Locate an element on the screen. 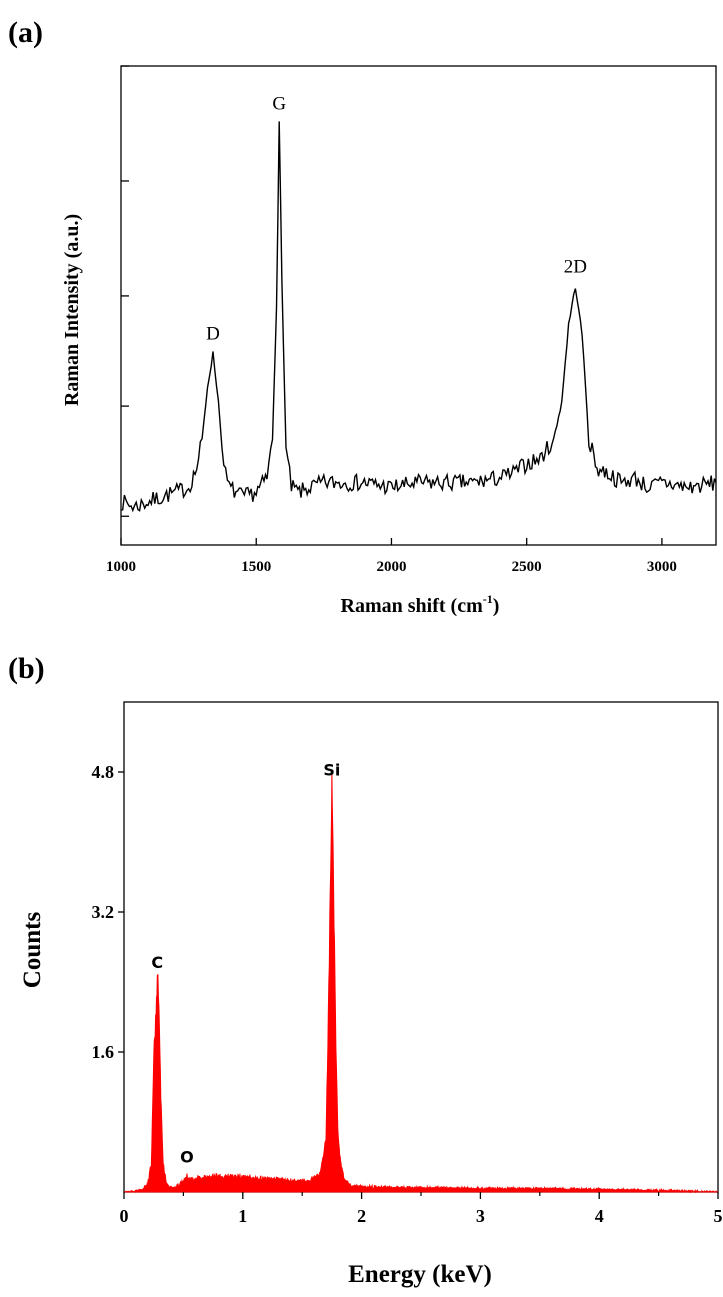 Image resolution: width=723 pixels, height=1297 pixels. panel-a-x-tick-label: 2000 is located at coordinates (391, 567).